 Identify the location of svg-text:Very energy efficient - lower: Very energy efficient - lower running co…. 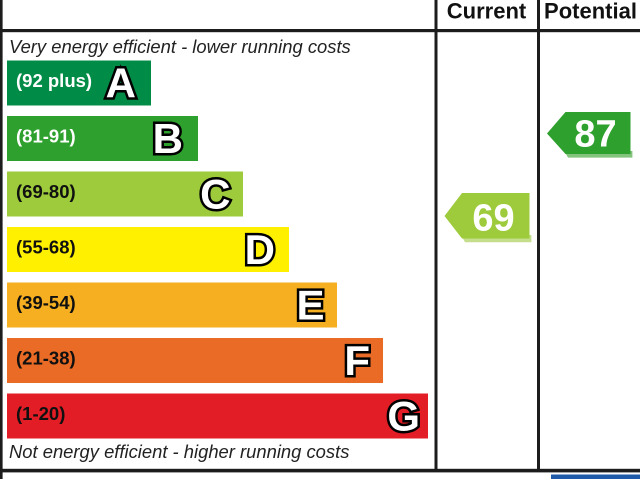
(180, 46).